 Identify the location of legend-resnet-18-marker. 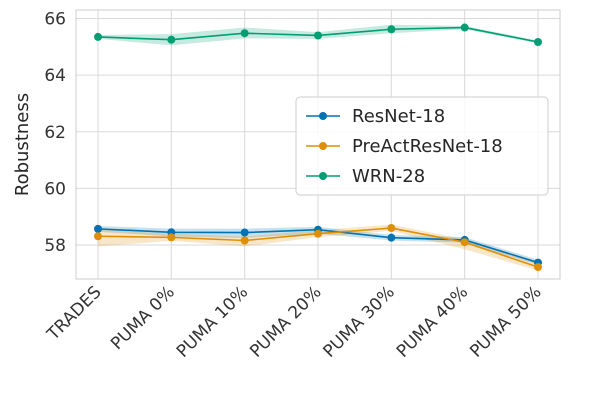
(323, 116).